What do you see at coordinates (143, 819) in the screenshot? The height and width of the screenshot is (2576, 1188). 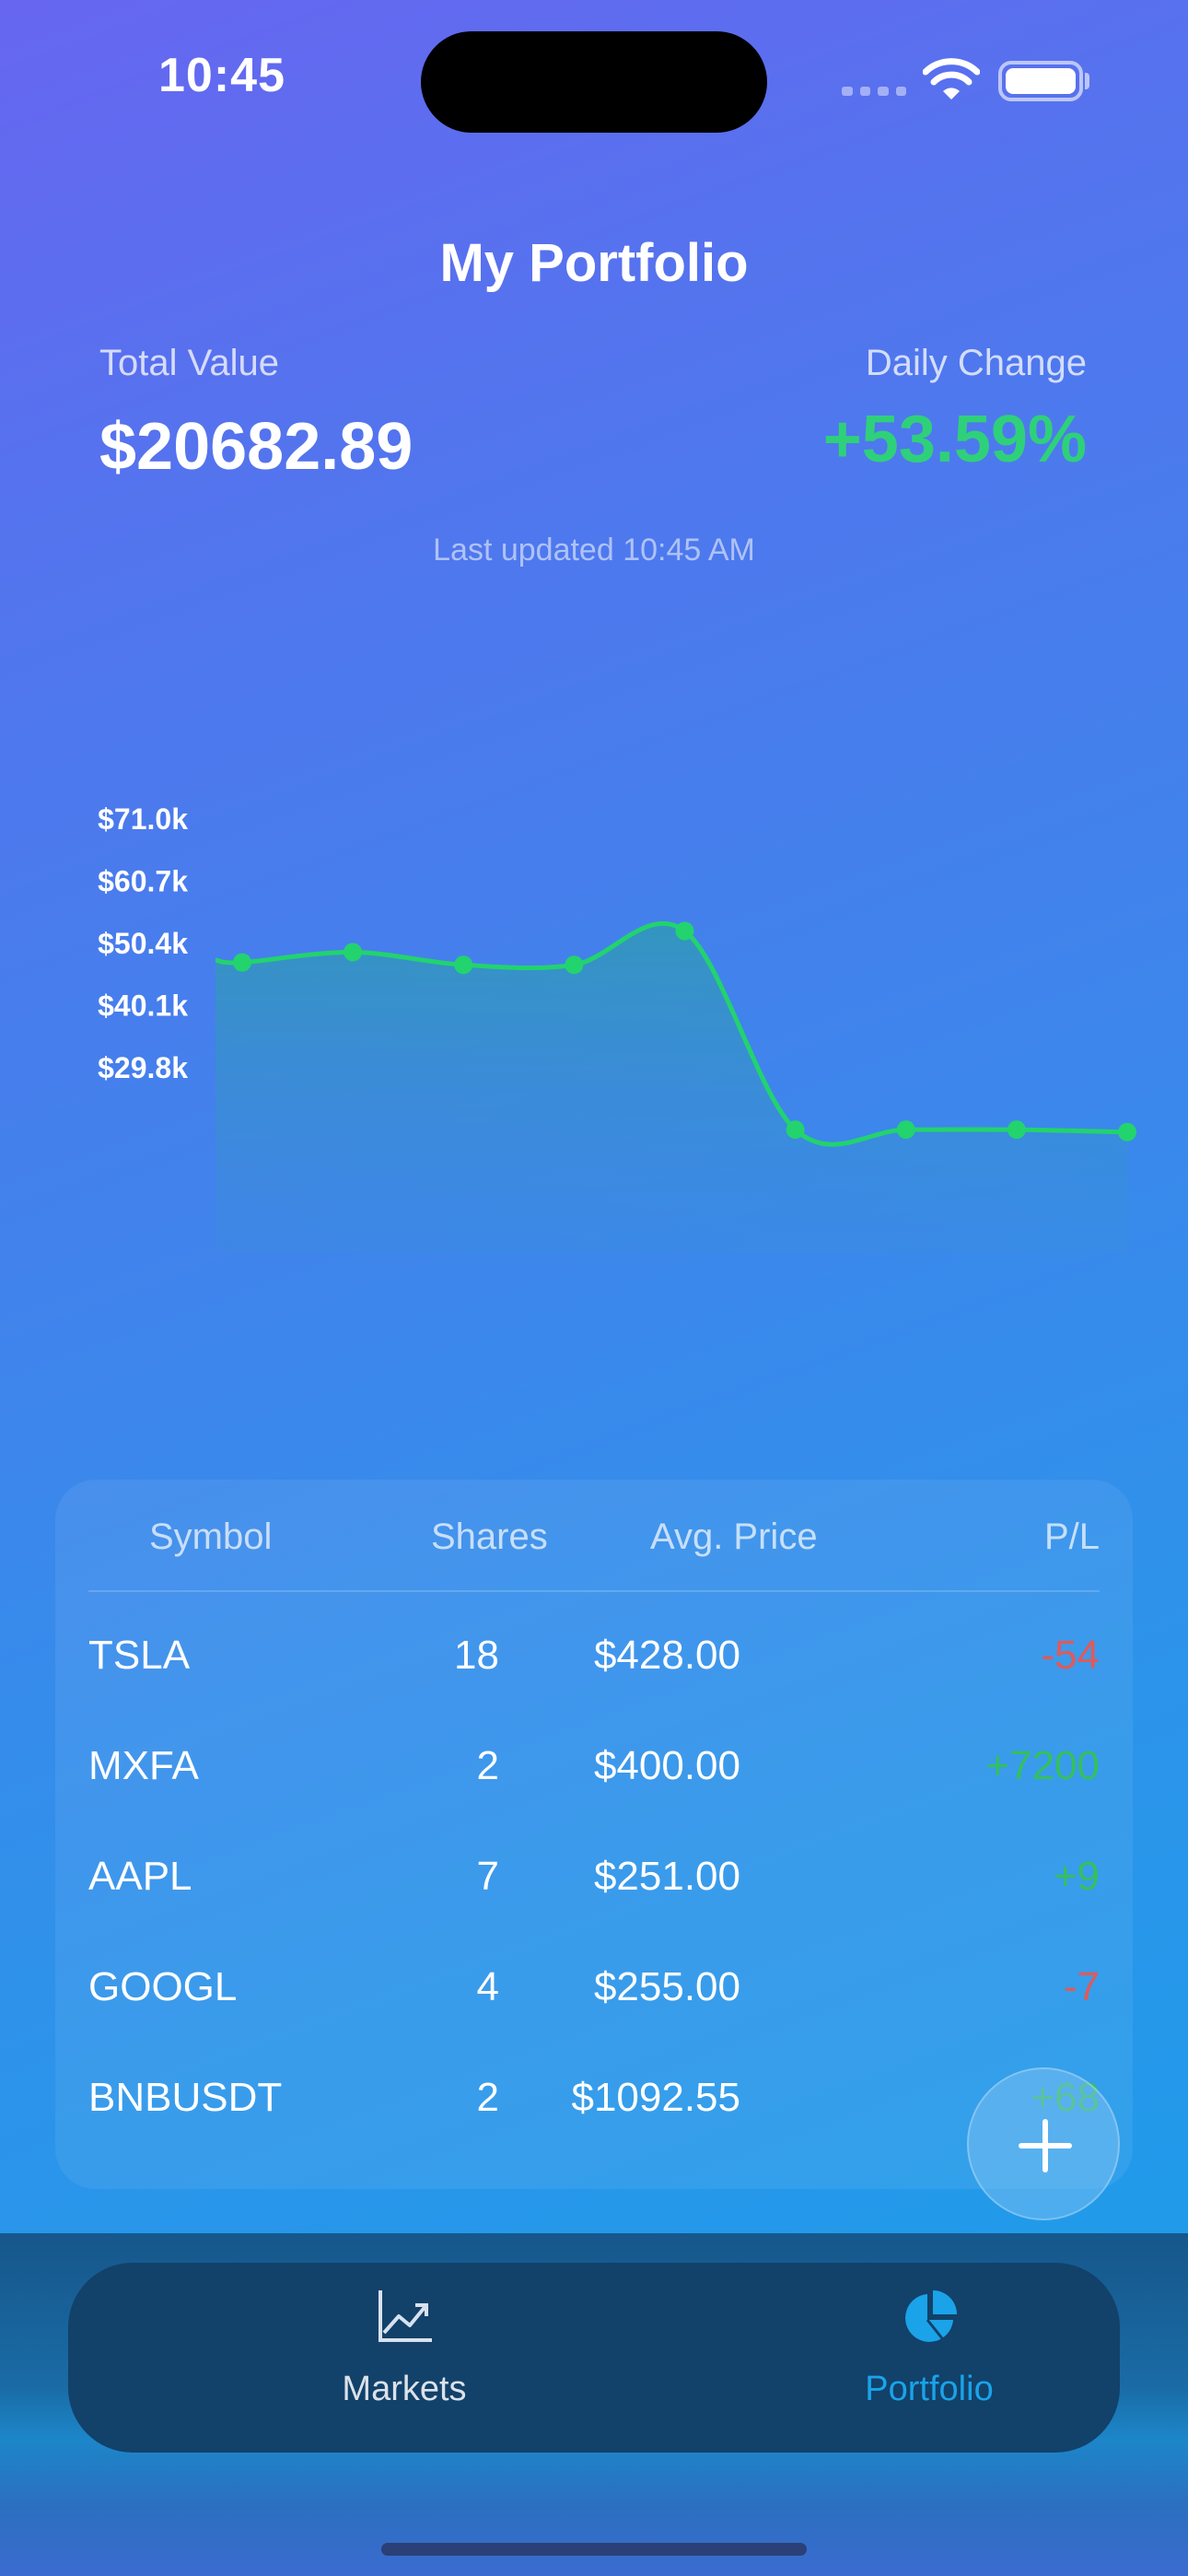 I see `y-tick-label: $71.0k` at bounding box center [143, 819].